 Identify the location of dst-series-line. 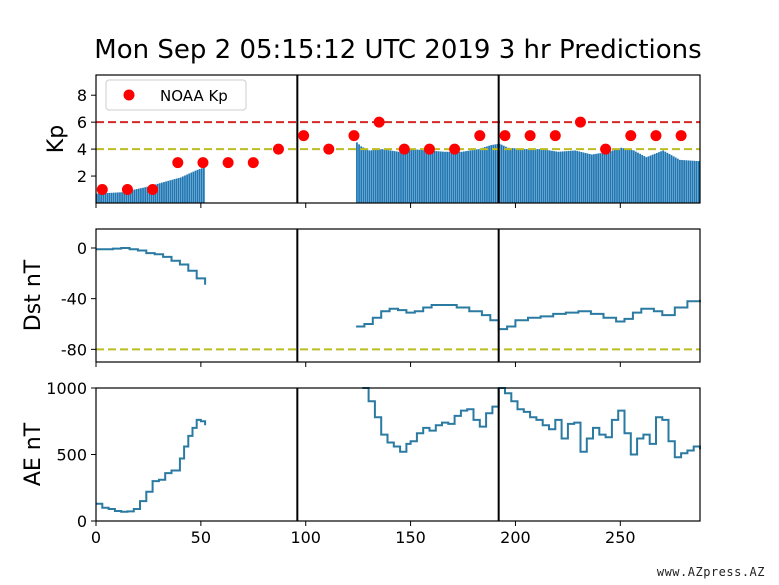
(151, 266).